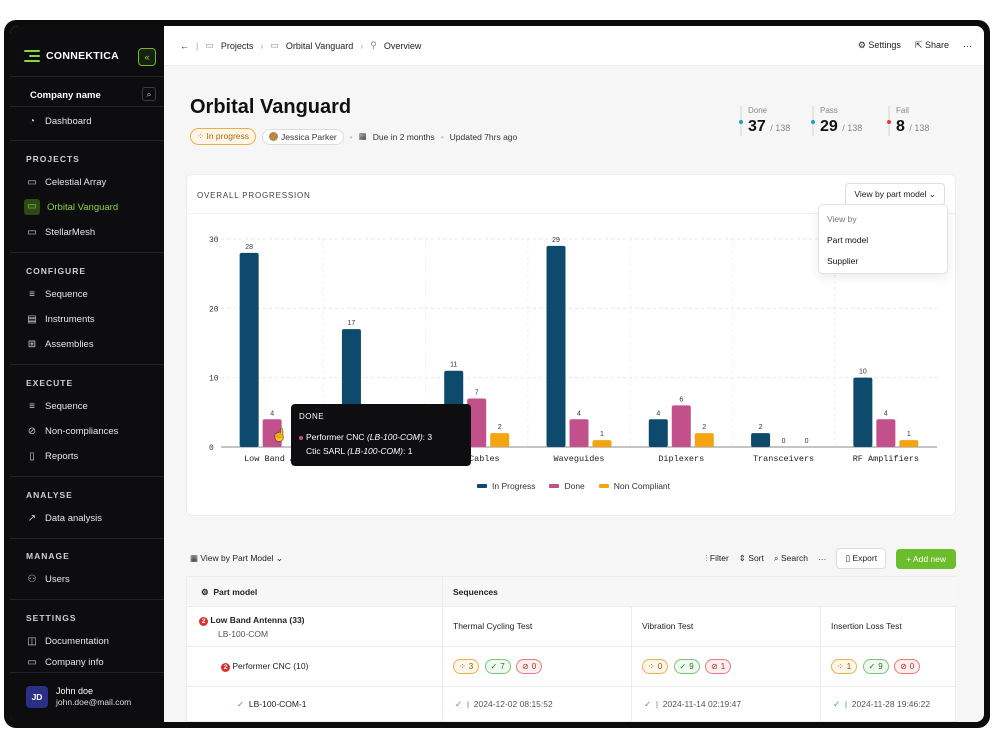 Image resolution: width=994 pixels, height=746 pixels. I want to click on export-icon: ▯, so click(849, 558).